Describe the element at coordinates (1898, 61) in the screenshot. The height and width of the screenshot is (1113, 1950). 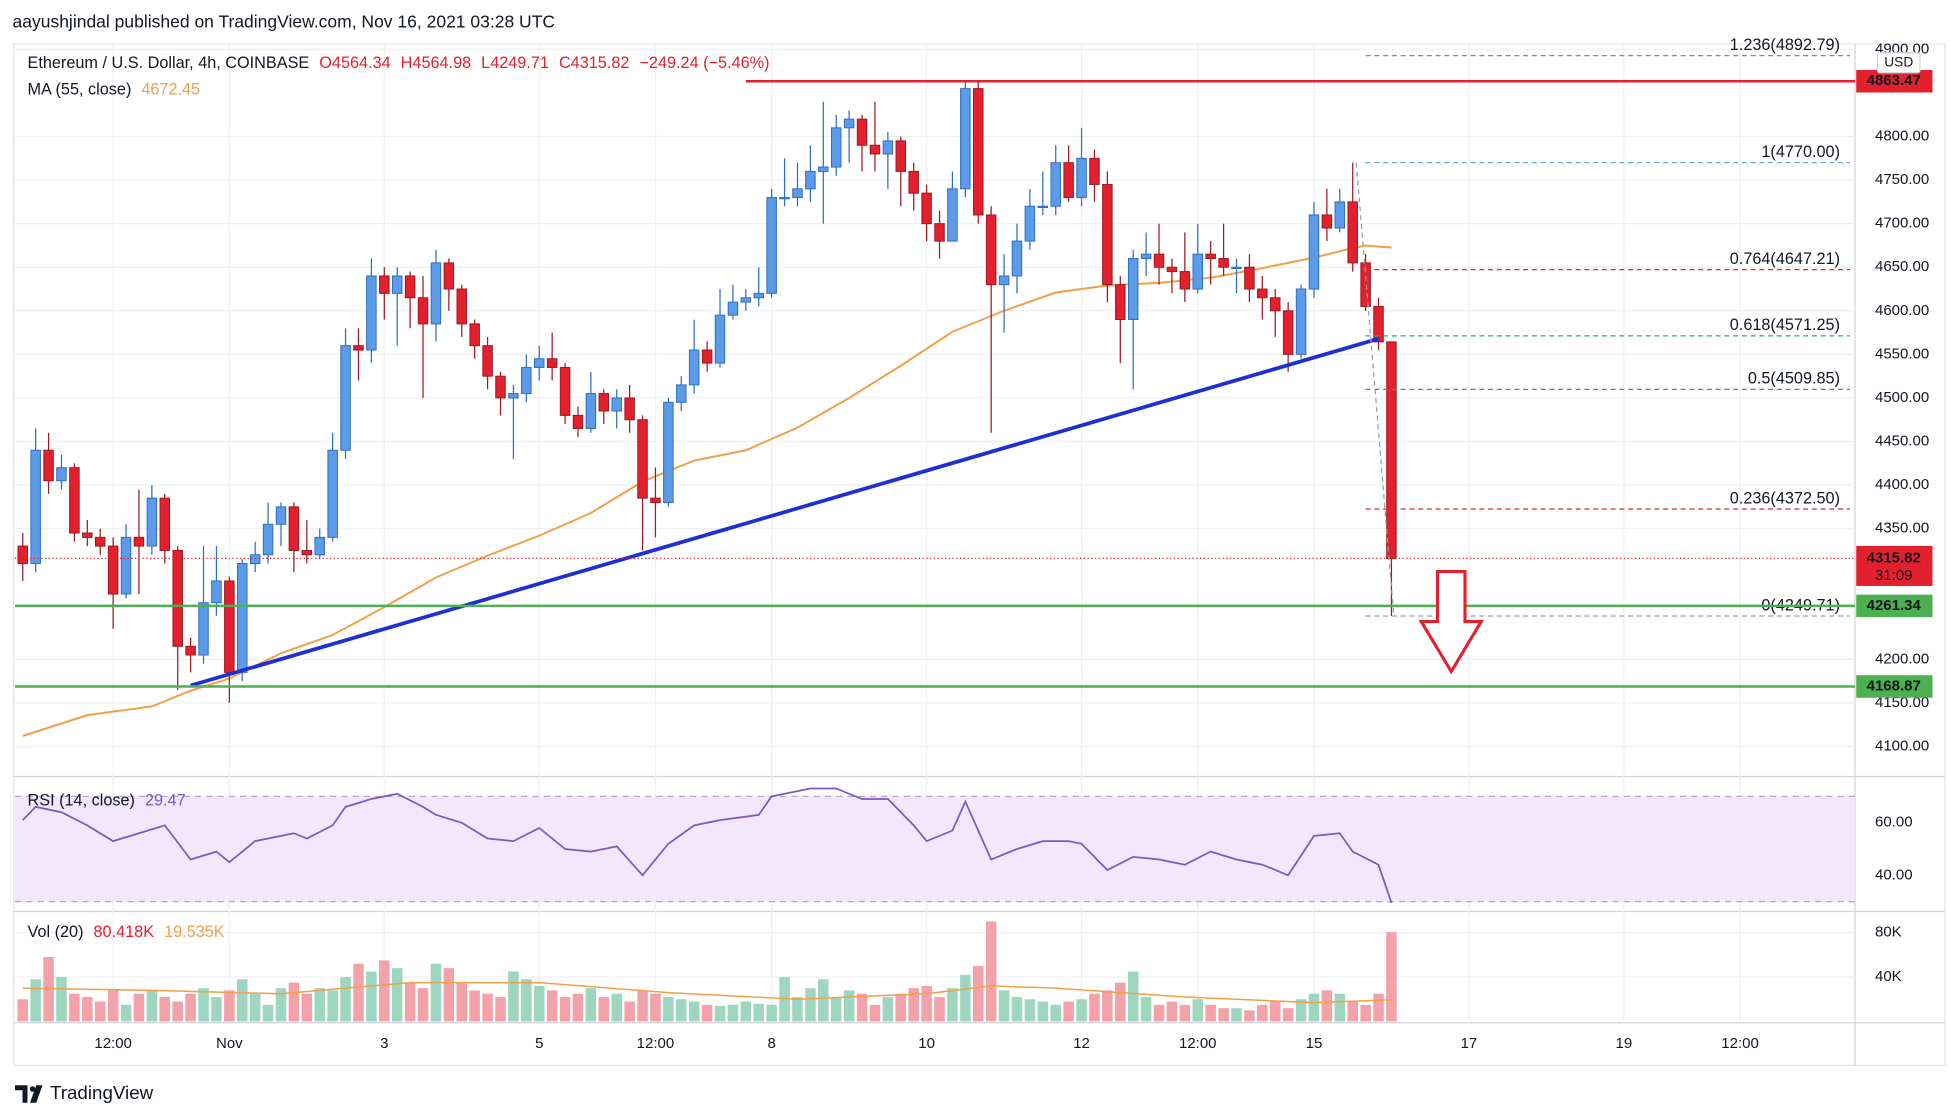
I see `currency: USD` at that location.